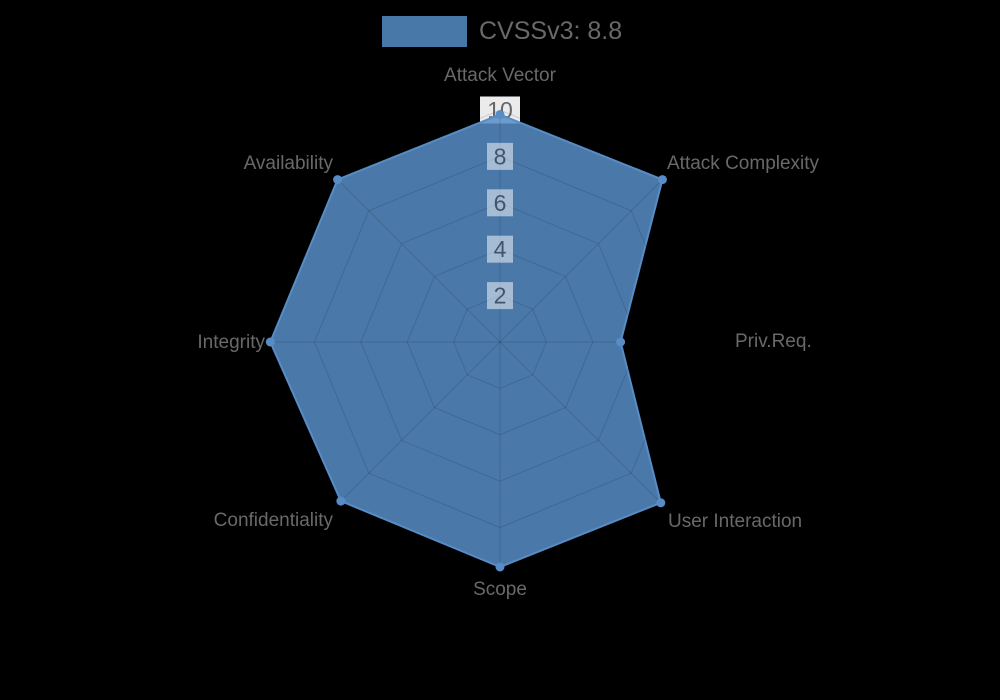 The width and height of the screenshot is (1000, 700). I want to click on tick-label-6: 6, so click(500, 203).